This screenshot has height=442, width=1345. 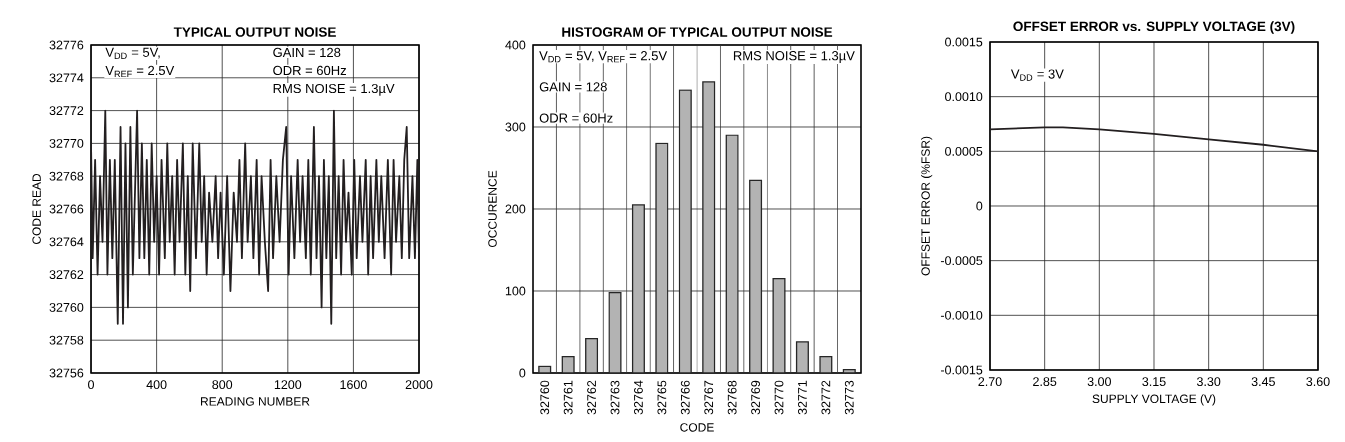 What do you see at coordinates (961, 370) in the screenshot?
I see `y-tick-label: -0.0015` at bounding box center [961, 370].